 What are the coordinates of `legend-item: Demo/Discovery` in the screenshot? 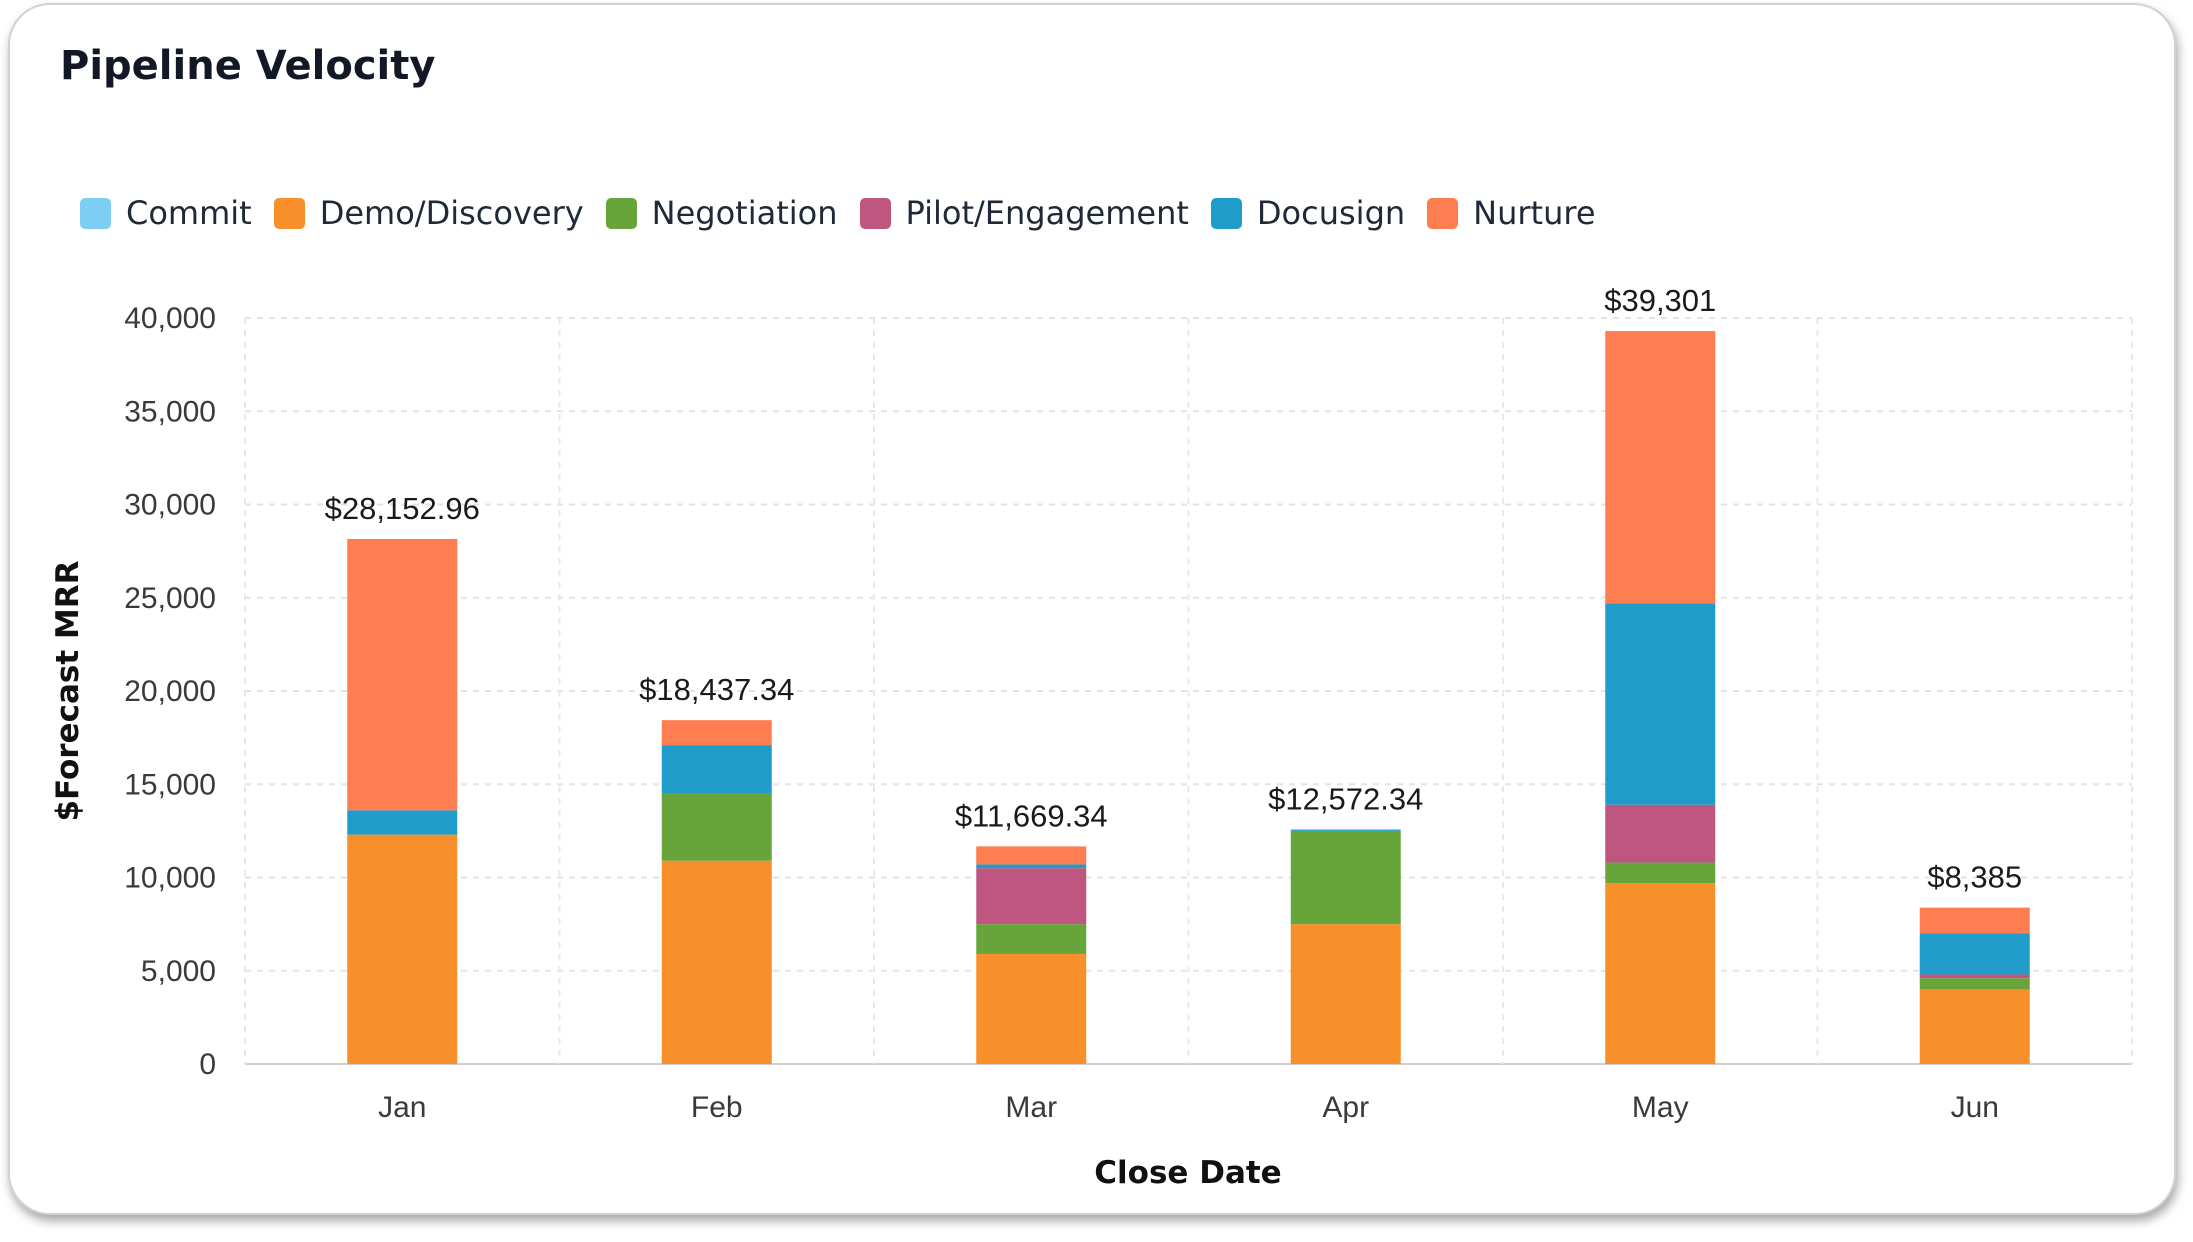 It's located at (428, 213).